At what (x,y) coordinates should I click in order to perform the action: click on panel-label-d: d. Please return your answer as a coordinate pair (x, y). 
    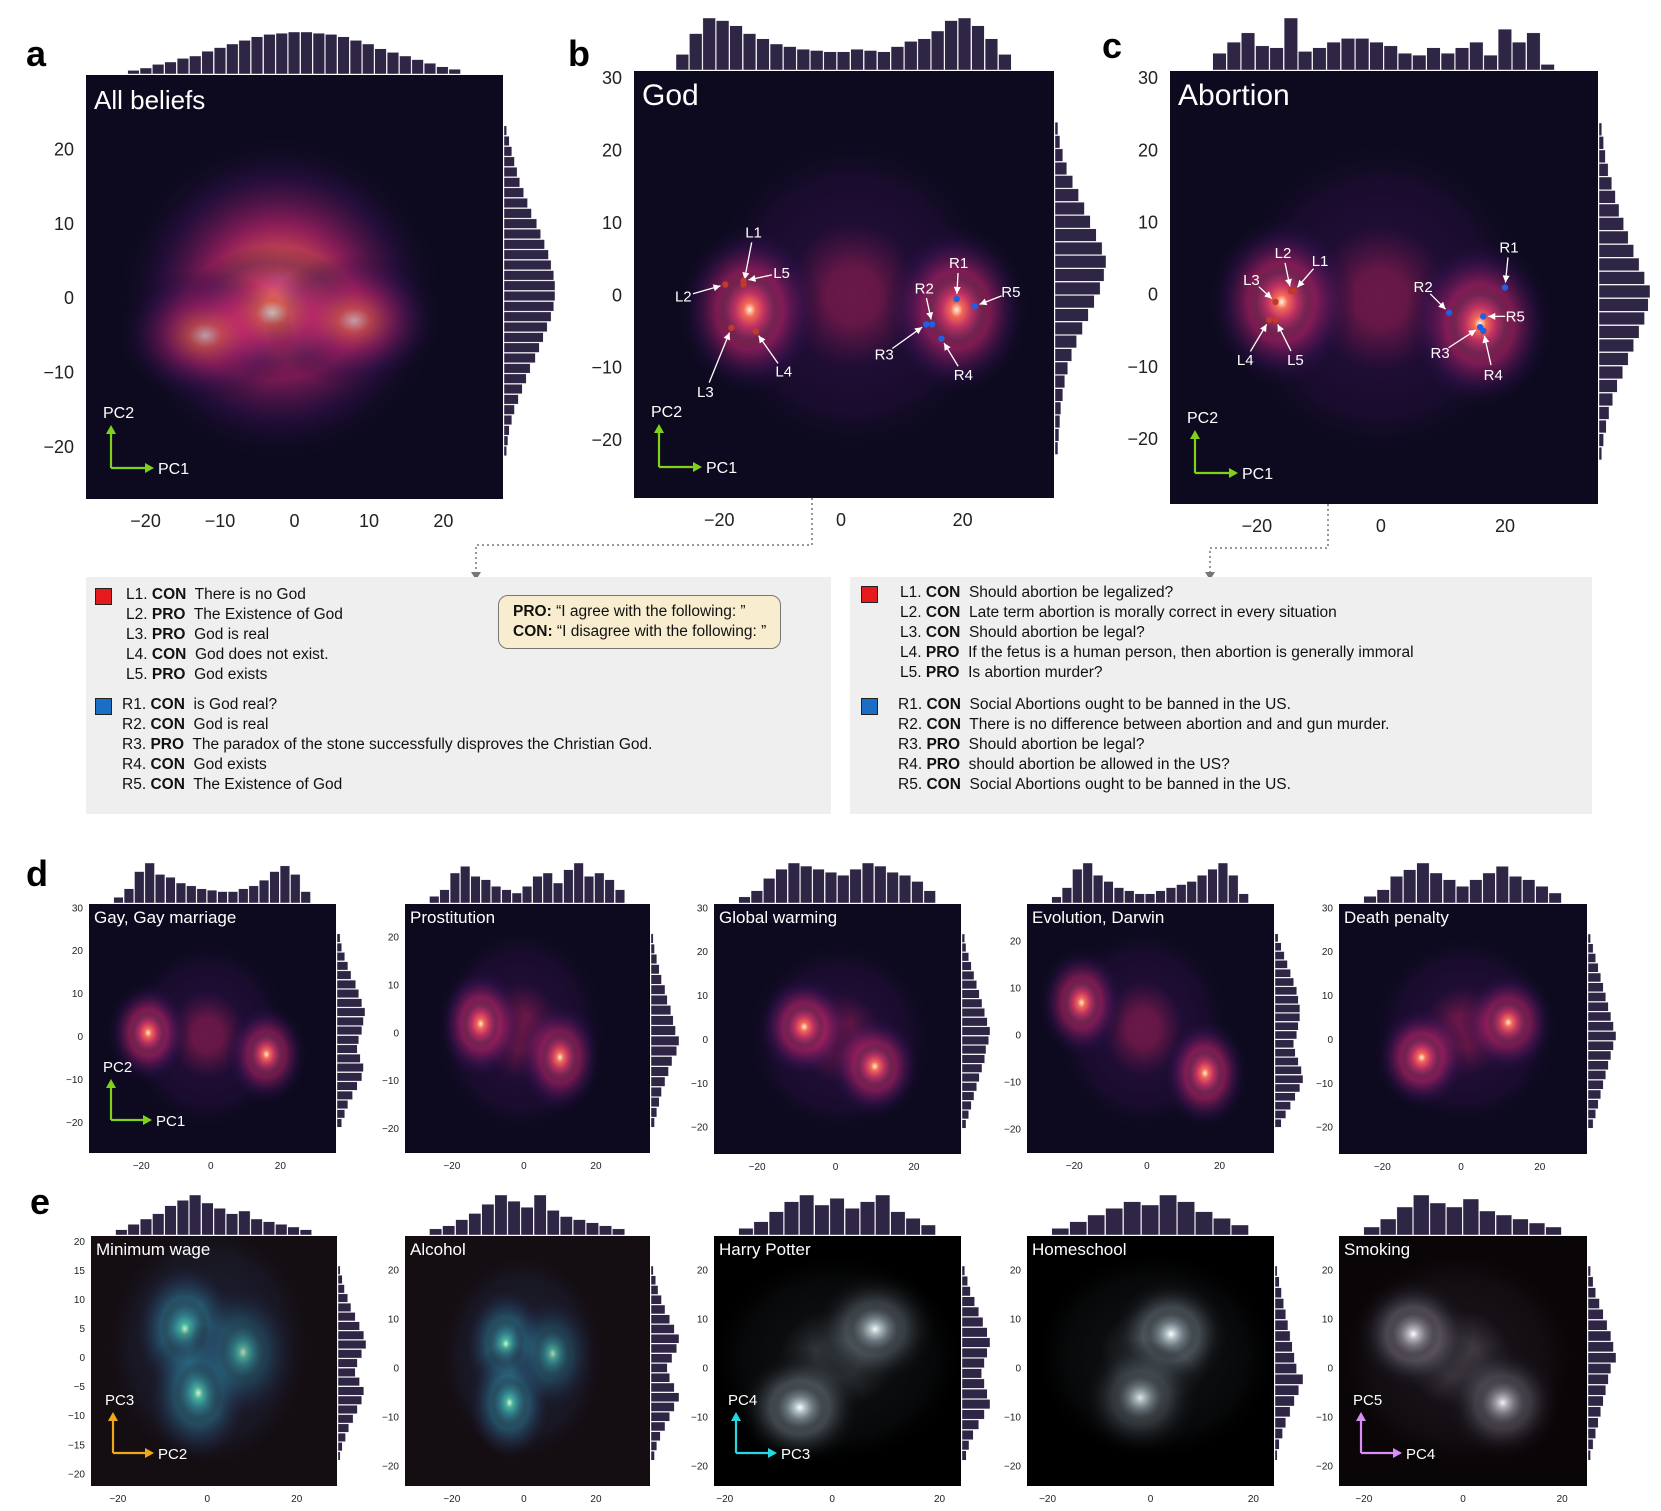
    Looking at the image, I should click on (37, 873).